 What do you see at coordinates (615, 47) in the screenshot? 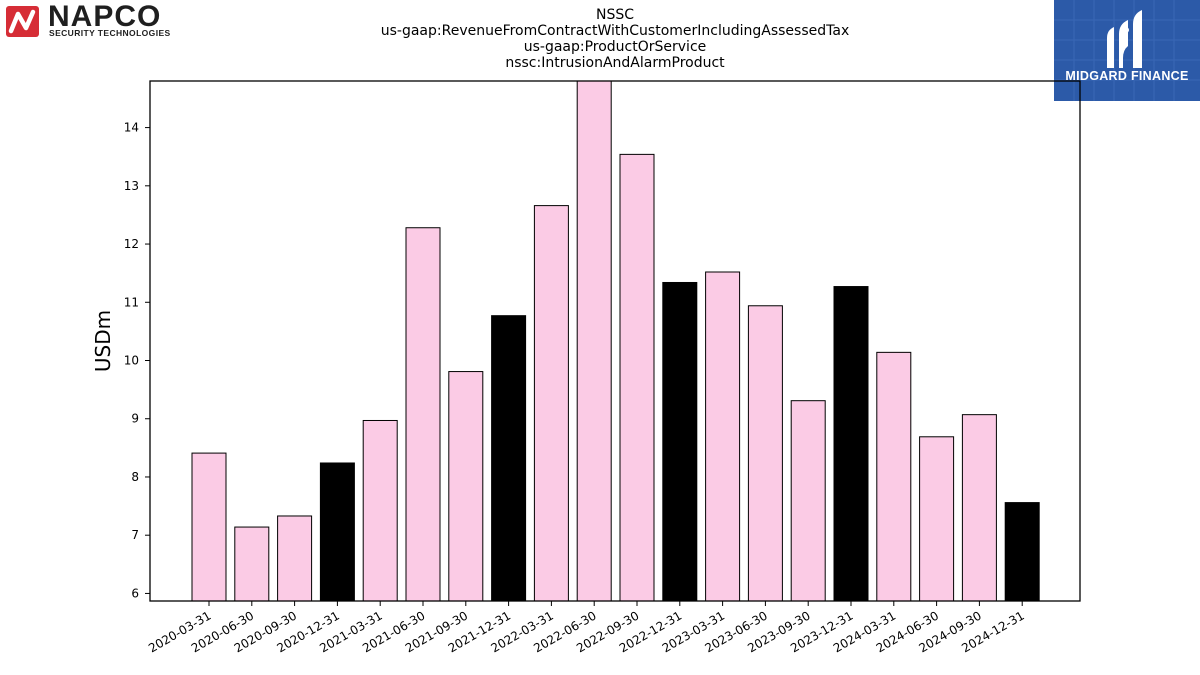
I see `title-line-3: us-gaap:ProductOrService` at bounding box center [615, 47].